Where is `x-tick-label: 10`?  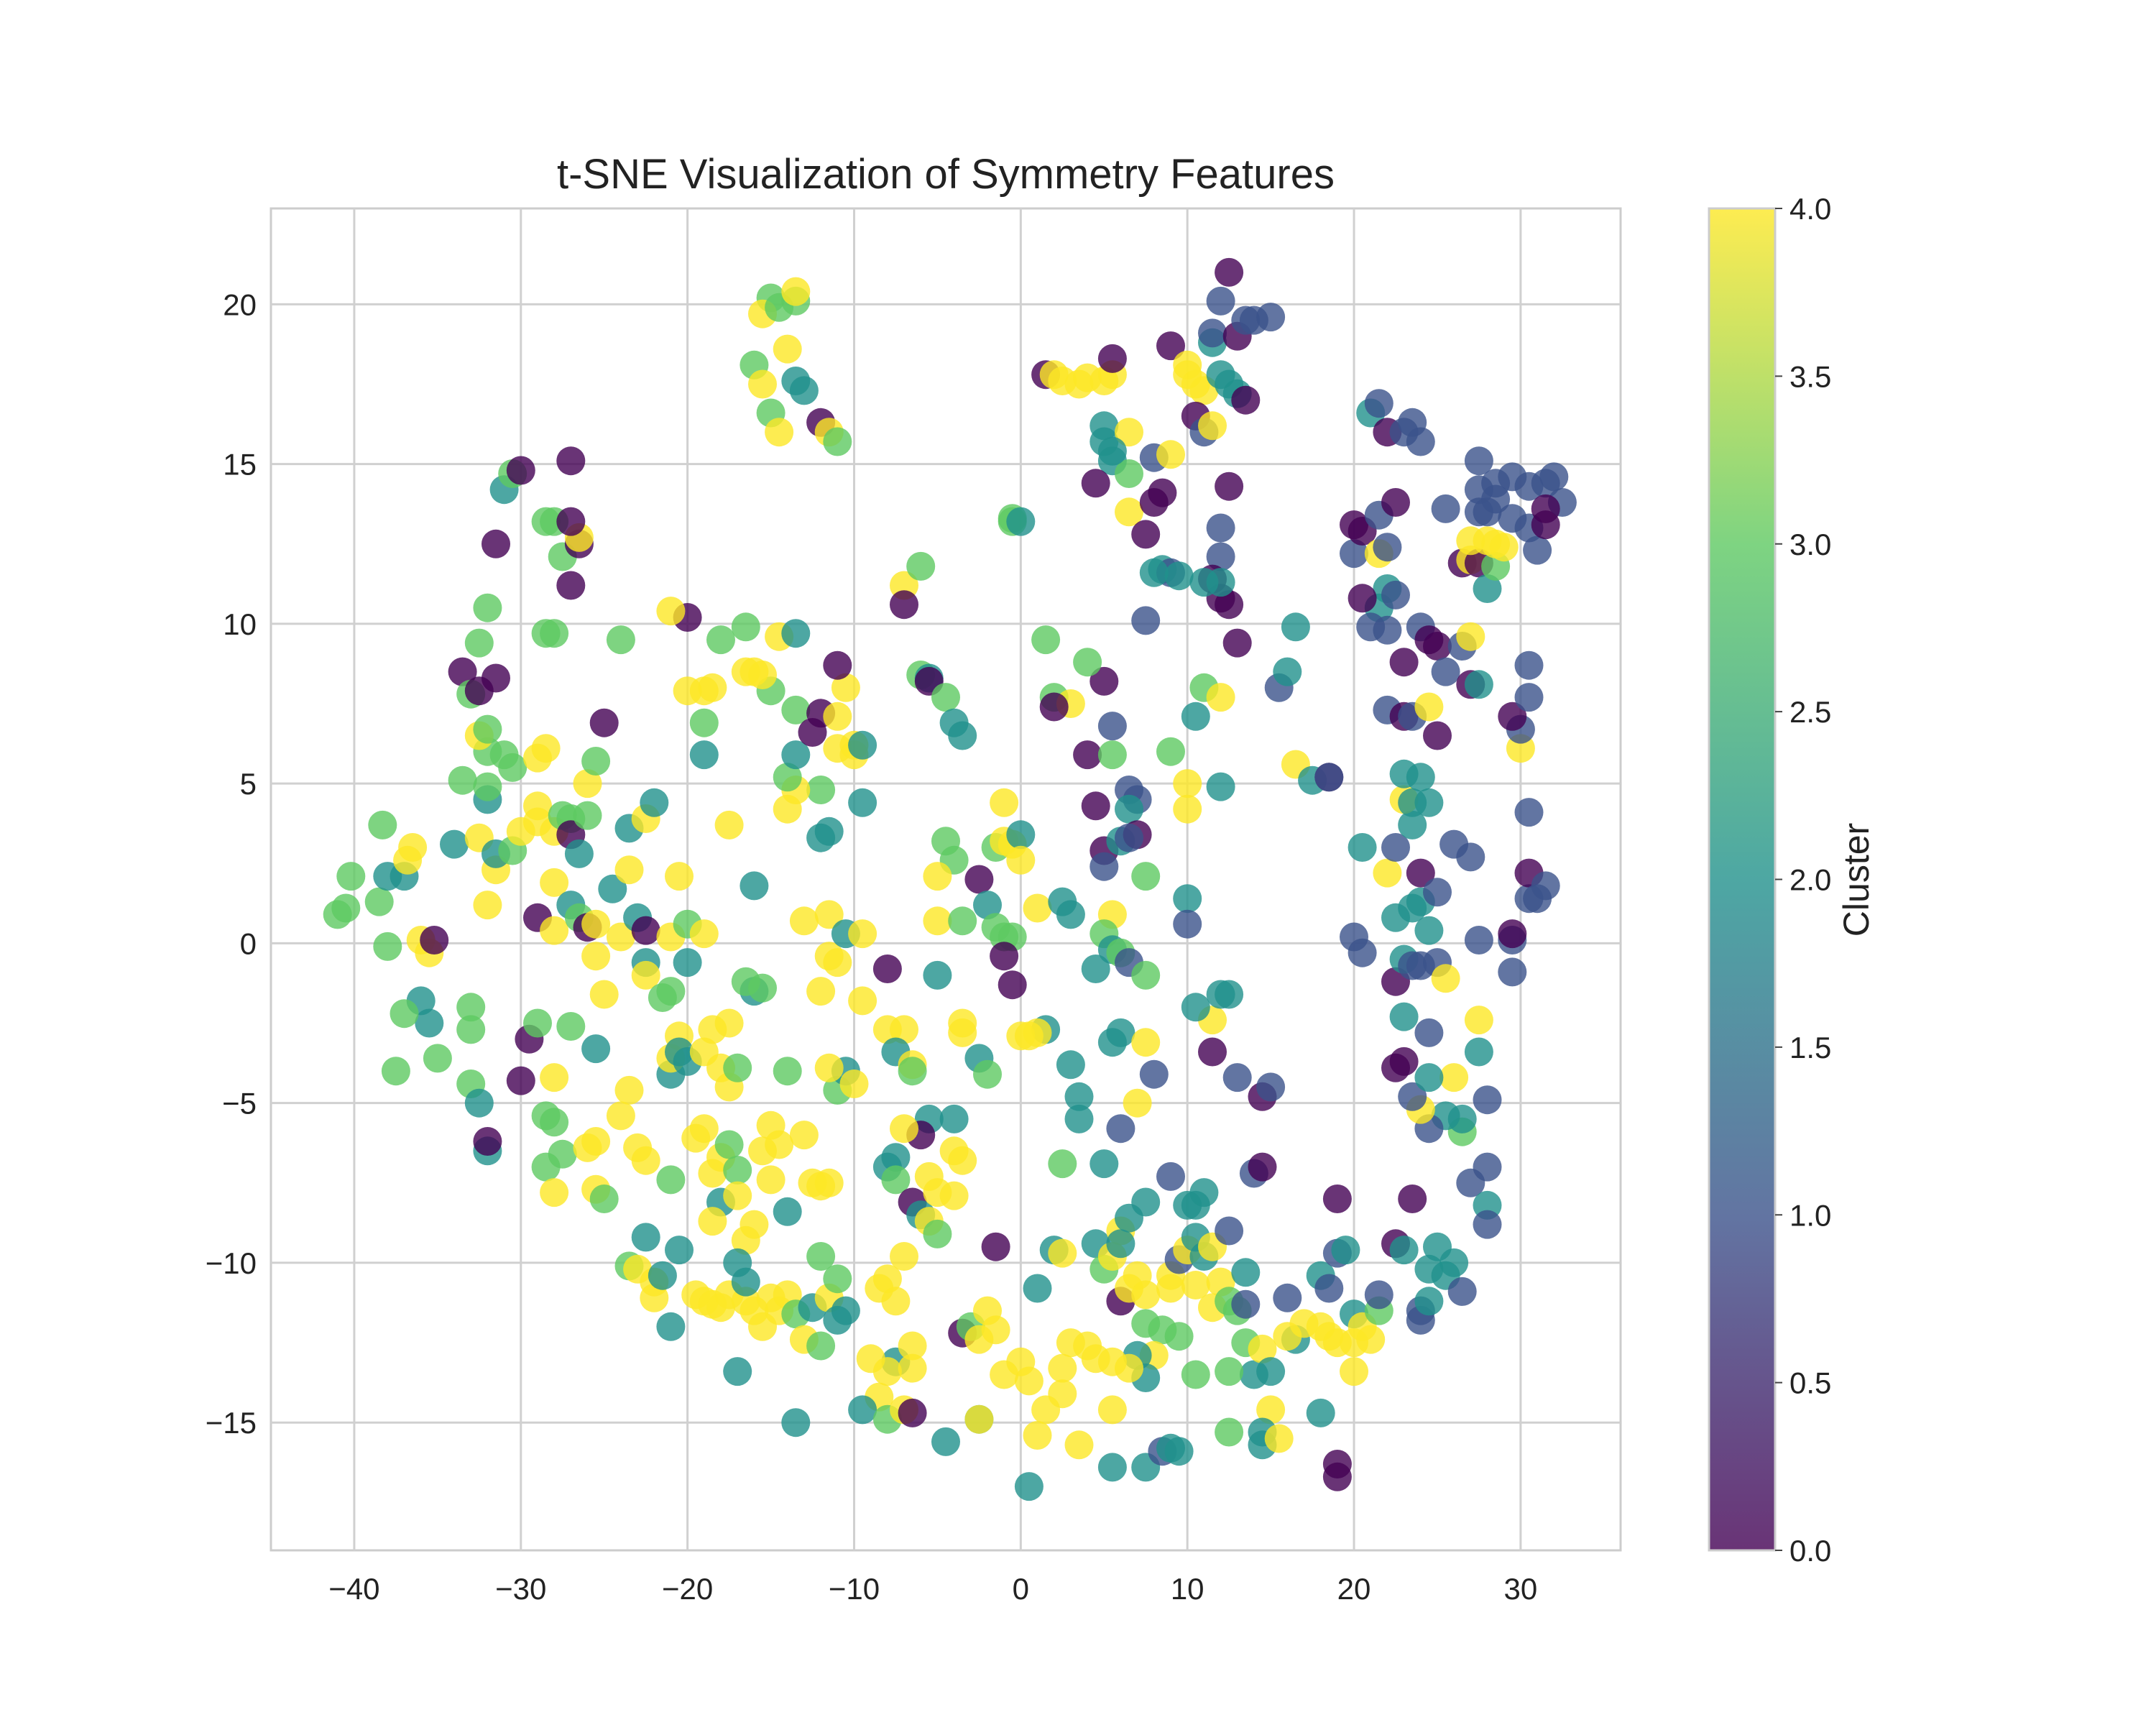
x-tick-label: 10 is located at coordinates (1187, 1589).